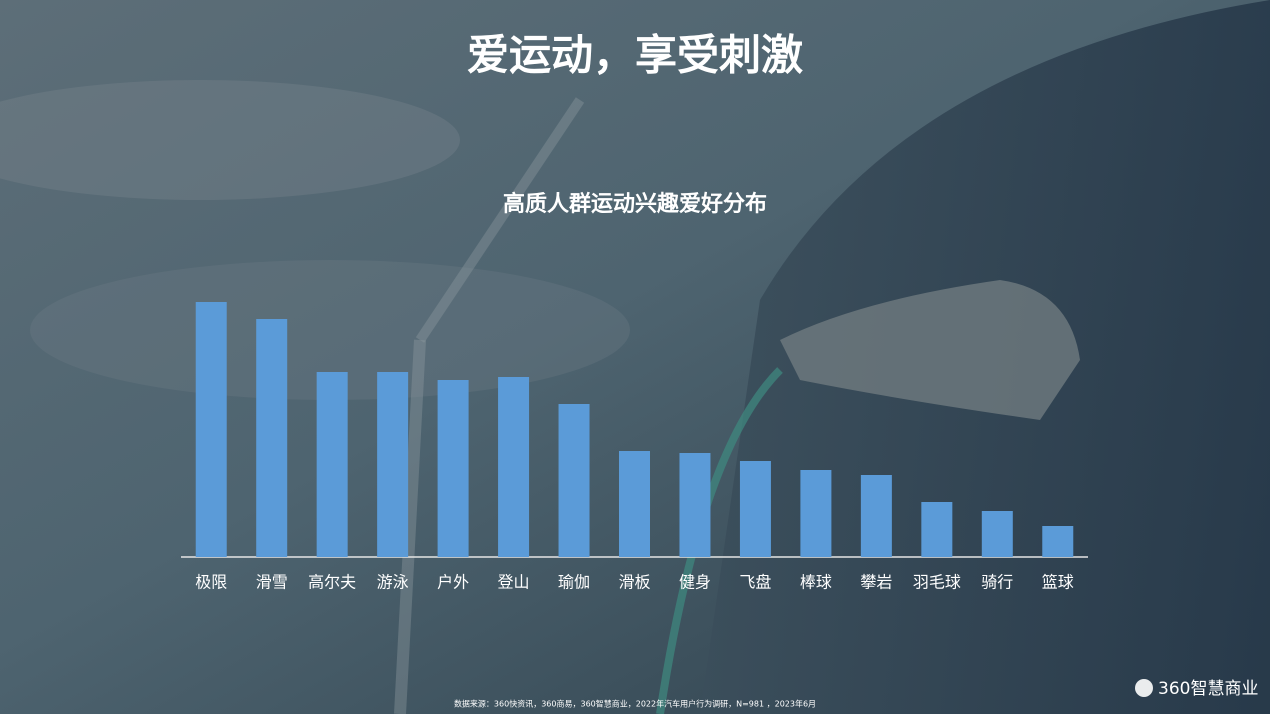 The width and height of the screenshot is (1270, 714). Describe the element at coordinates (393, 582) in the screenshot. I see `x-tick-label: 游泳` at that location.